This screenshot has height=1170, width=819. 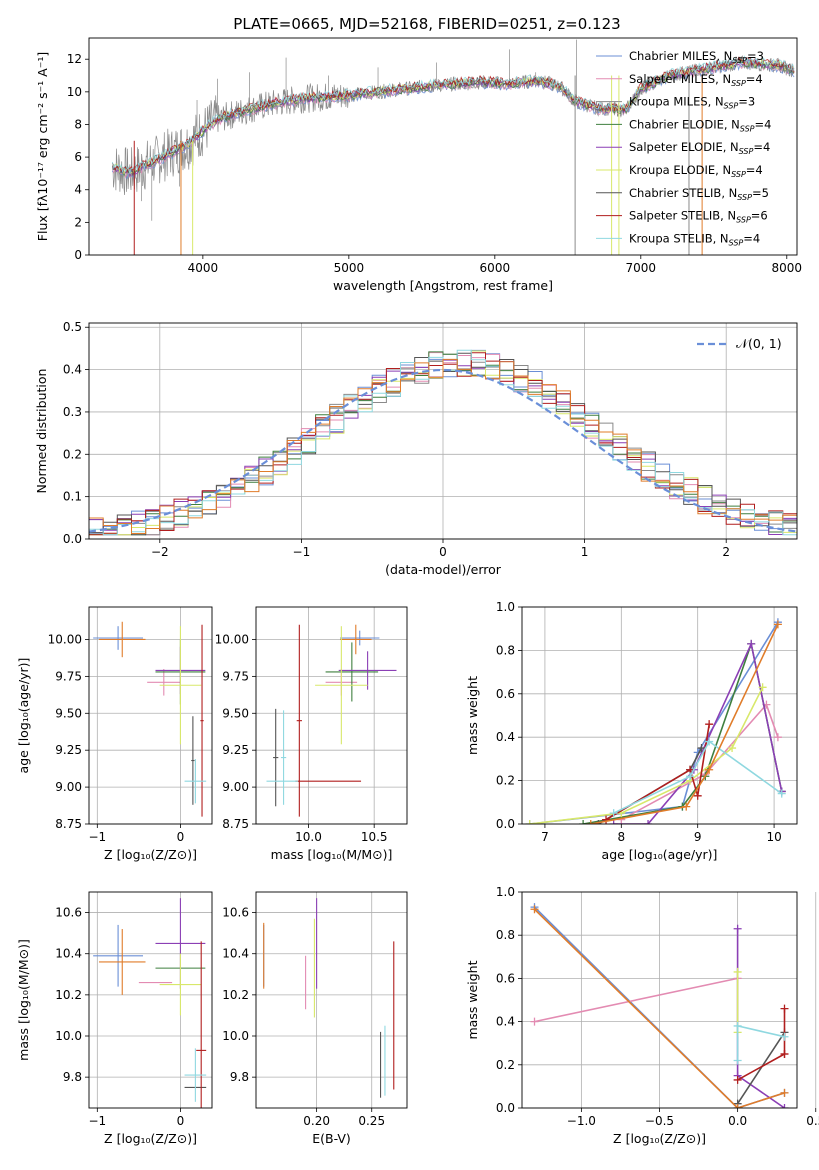 I want to click on y-tick-label: 6, so click(x=78, y=157).